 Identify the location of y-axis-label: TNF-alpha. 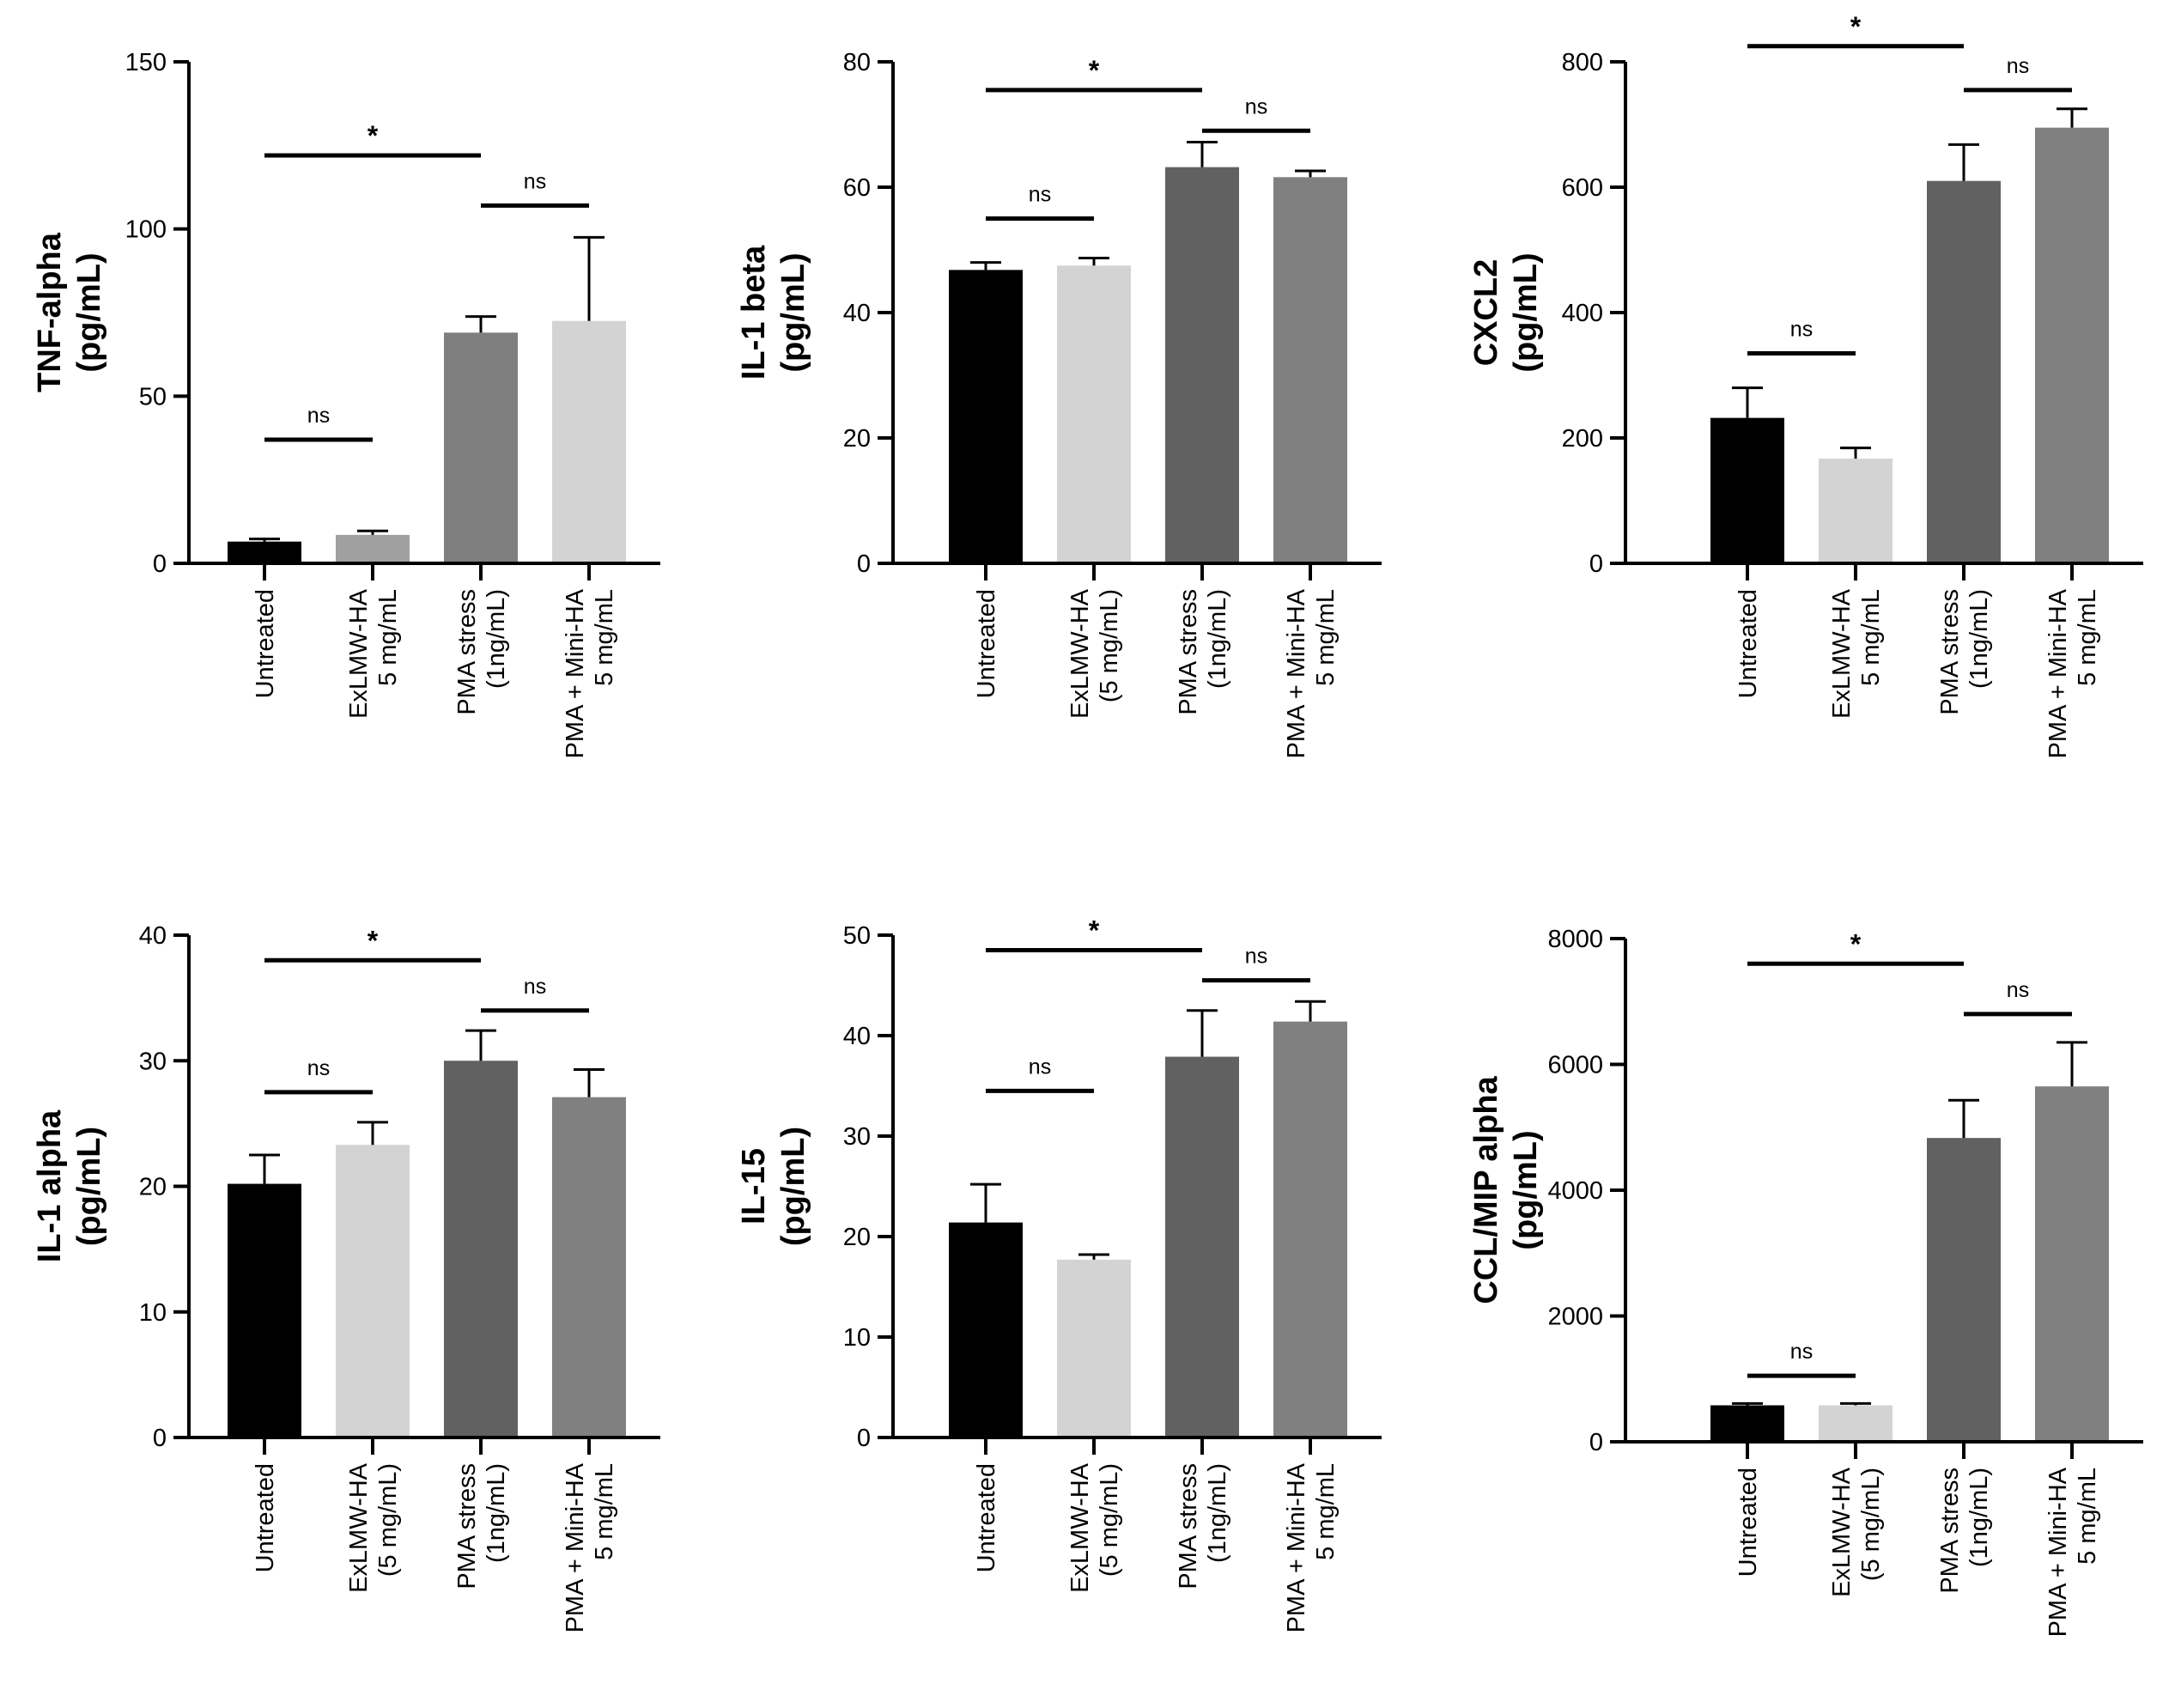
(50, 312).